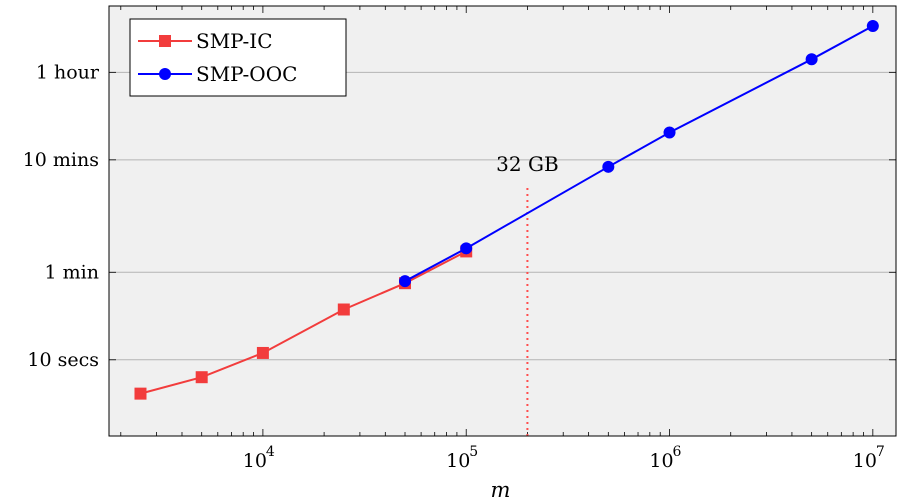 The height and width of the screenshot is (504, 904). I want to click on y-tick-label: 10 secs, so click(63, 360).